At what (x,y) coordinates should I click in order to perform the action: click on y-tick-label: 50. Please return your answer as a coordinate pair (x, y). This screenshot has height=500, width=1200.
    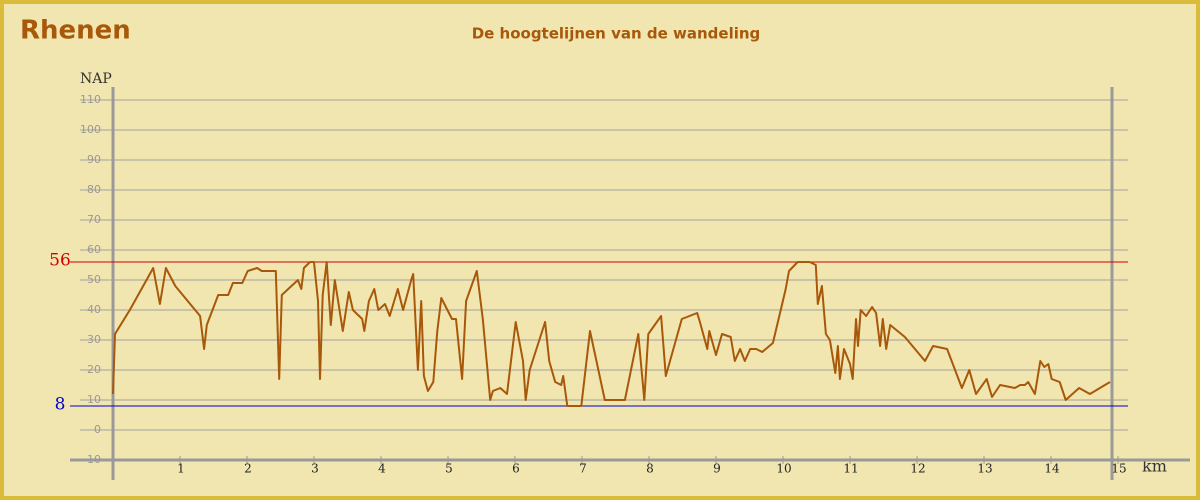
    Looking at the image, I should click on (94, 279).